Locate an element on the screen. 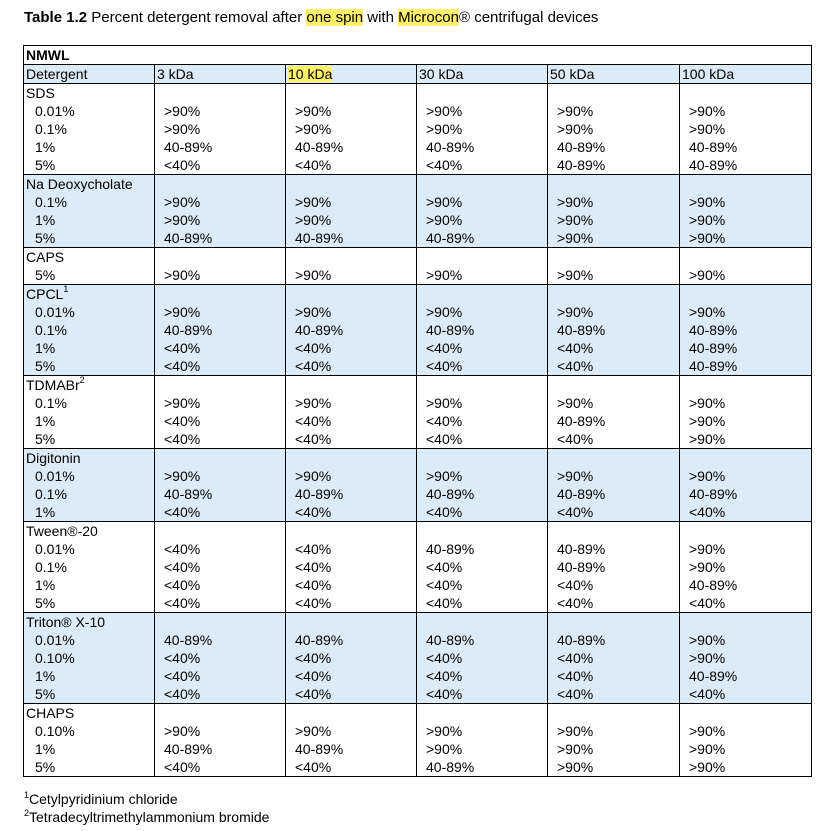  value-cell: >90% 40-89% 40-89% 40-89% is located at coordinates (745, 330).